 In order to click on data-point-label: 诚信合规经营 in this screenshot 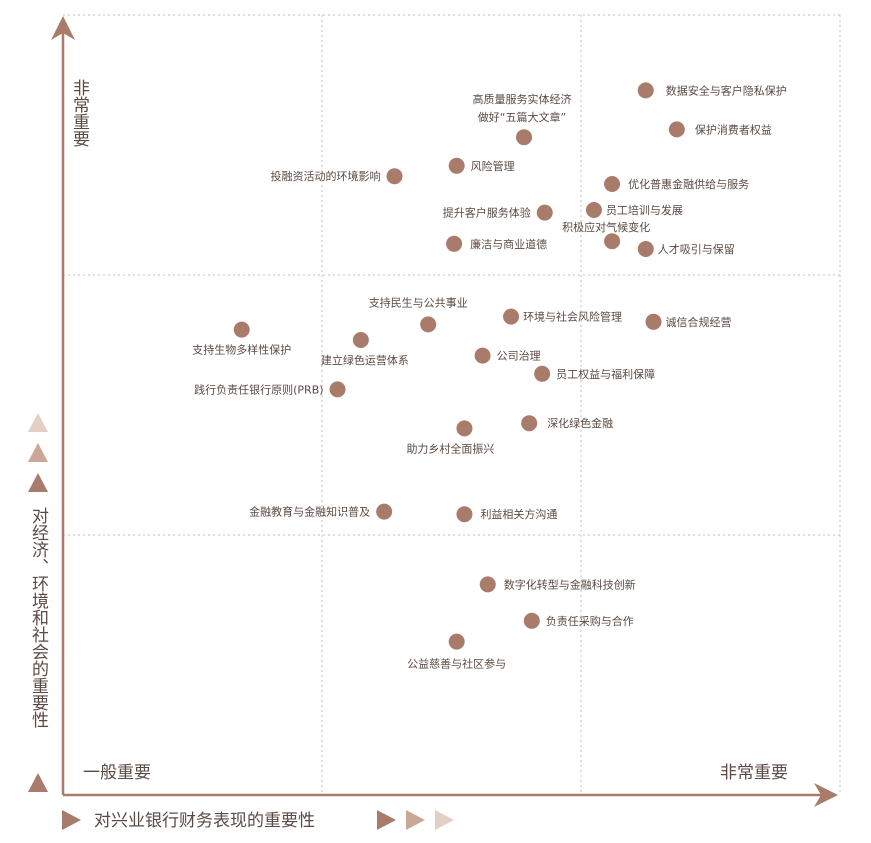, I will do `click(699, 322)`.